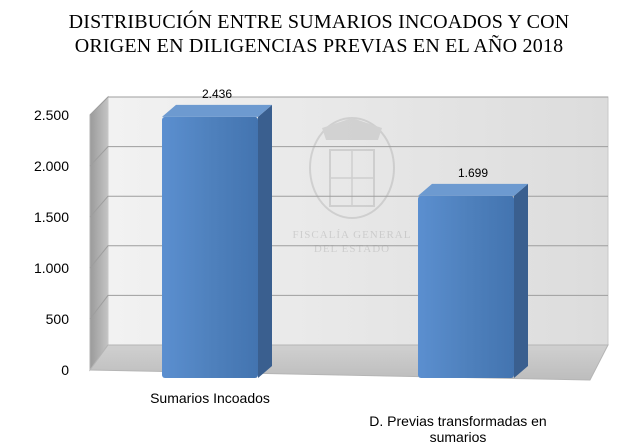 The image size is (638, 448). I want to click on y-tick-label: 2.000, so click(51, 166).